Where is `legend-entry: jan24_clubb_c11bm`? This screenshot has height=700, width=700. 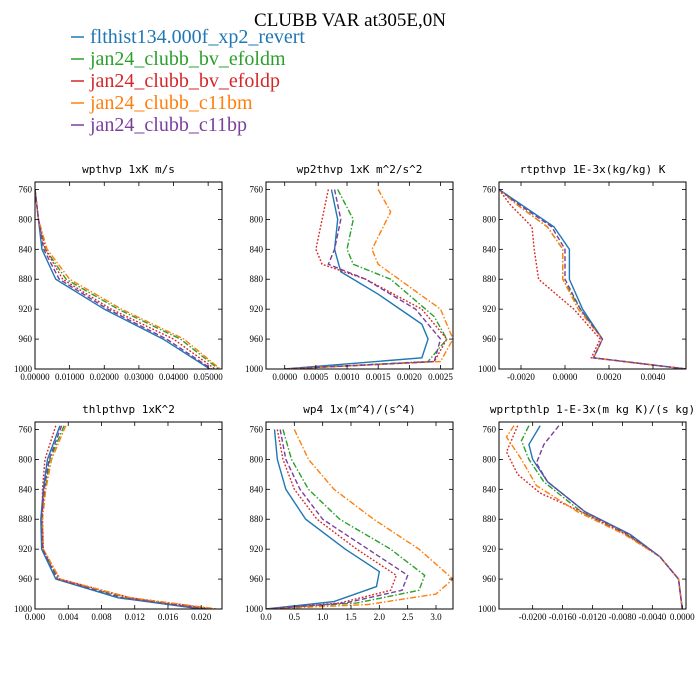 legend-entry: jan24_clubb_c11bm is located at coordinates (162, 103).